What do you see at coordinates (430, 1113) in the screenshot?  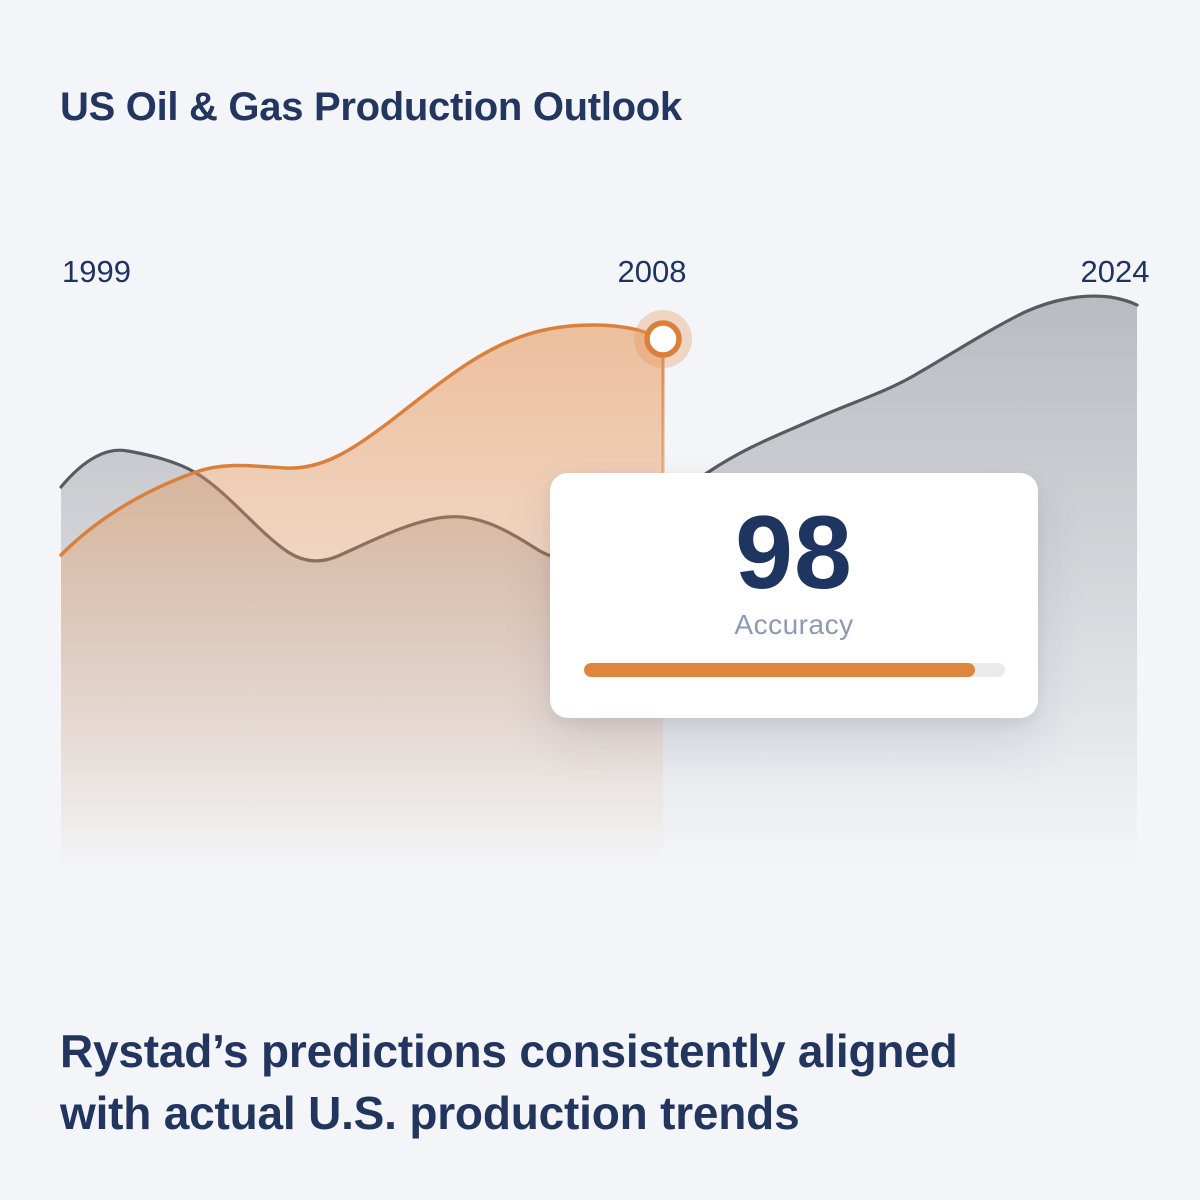 I see `caption-line-2: with actual U.S. production trends` at bounding box center [430, 1113].